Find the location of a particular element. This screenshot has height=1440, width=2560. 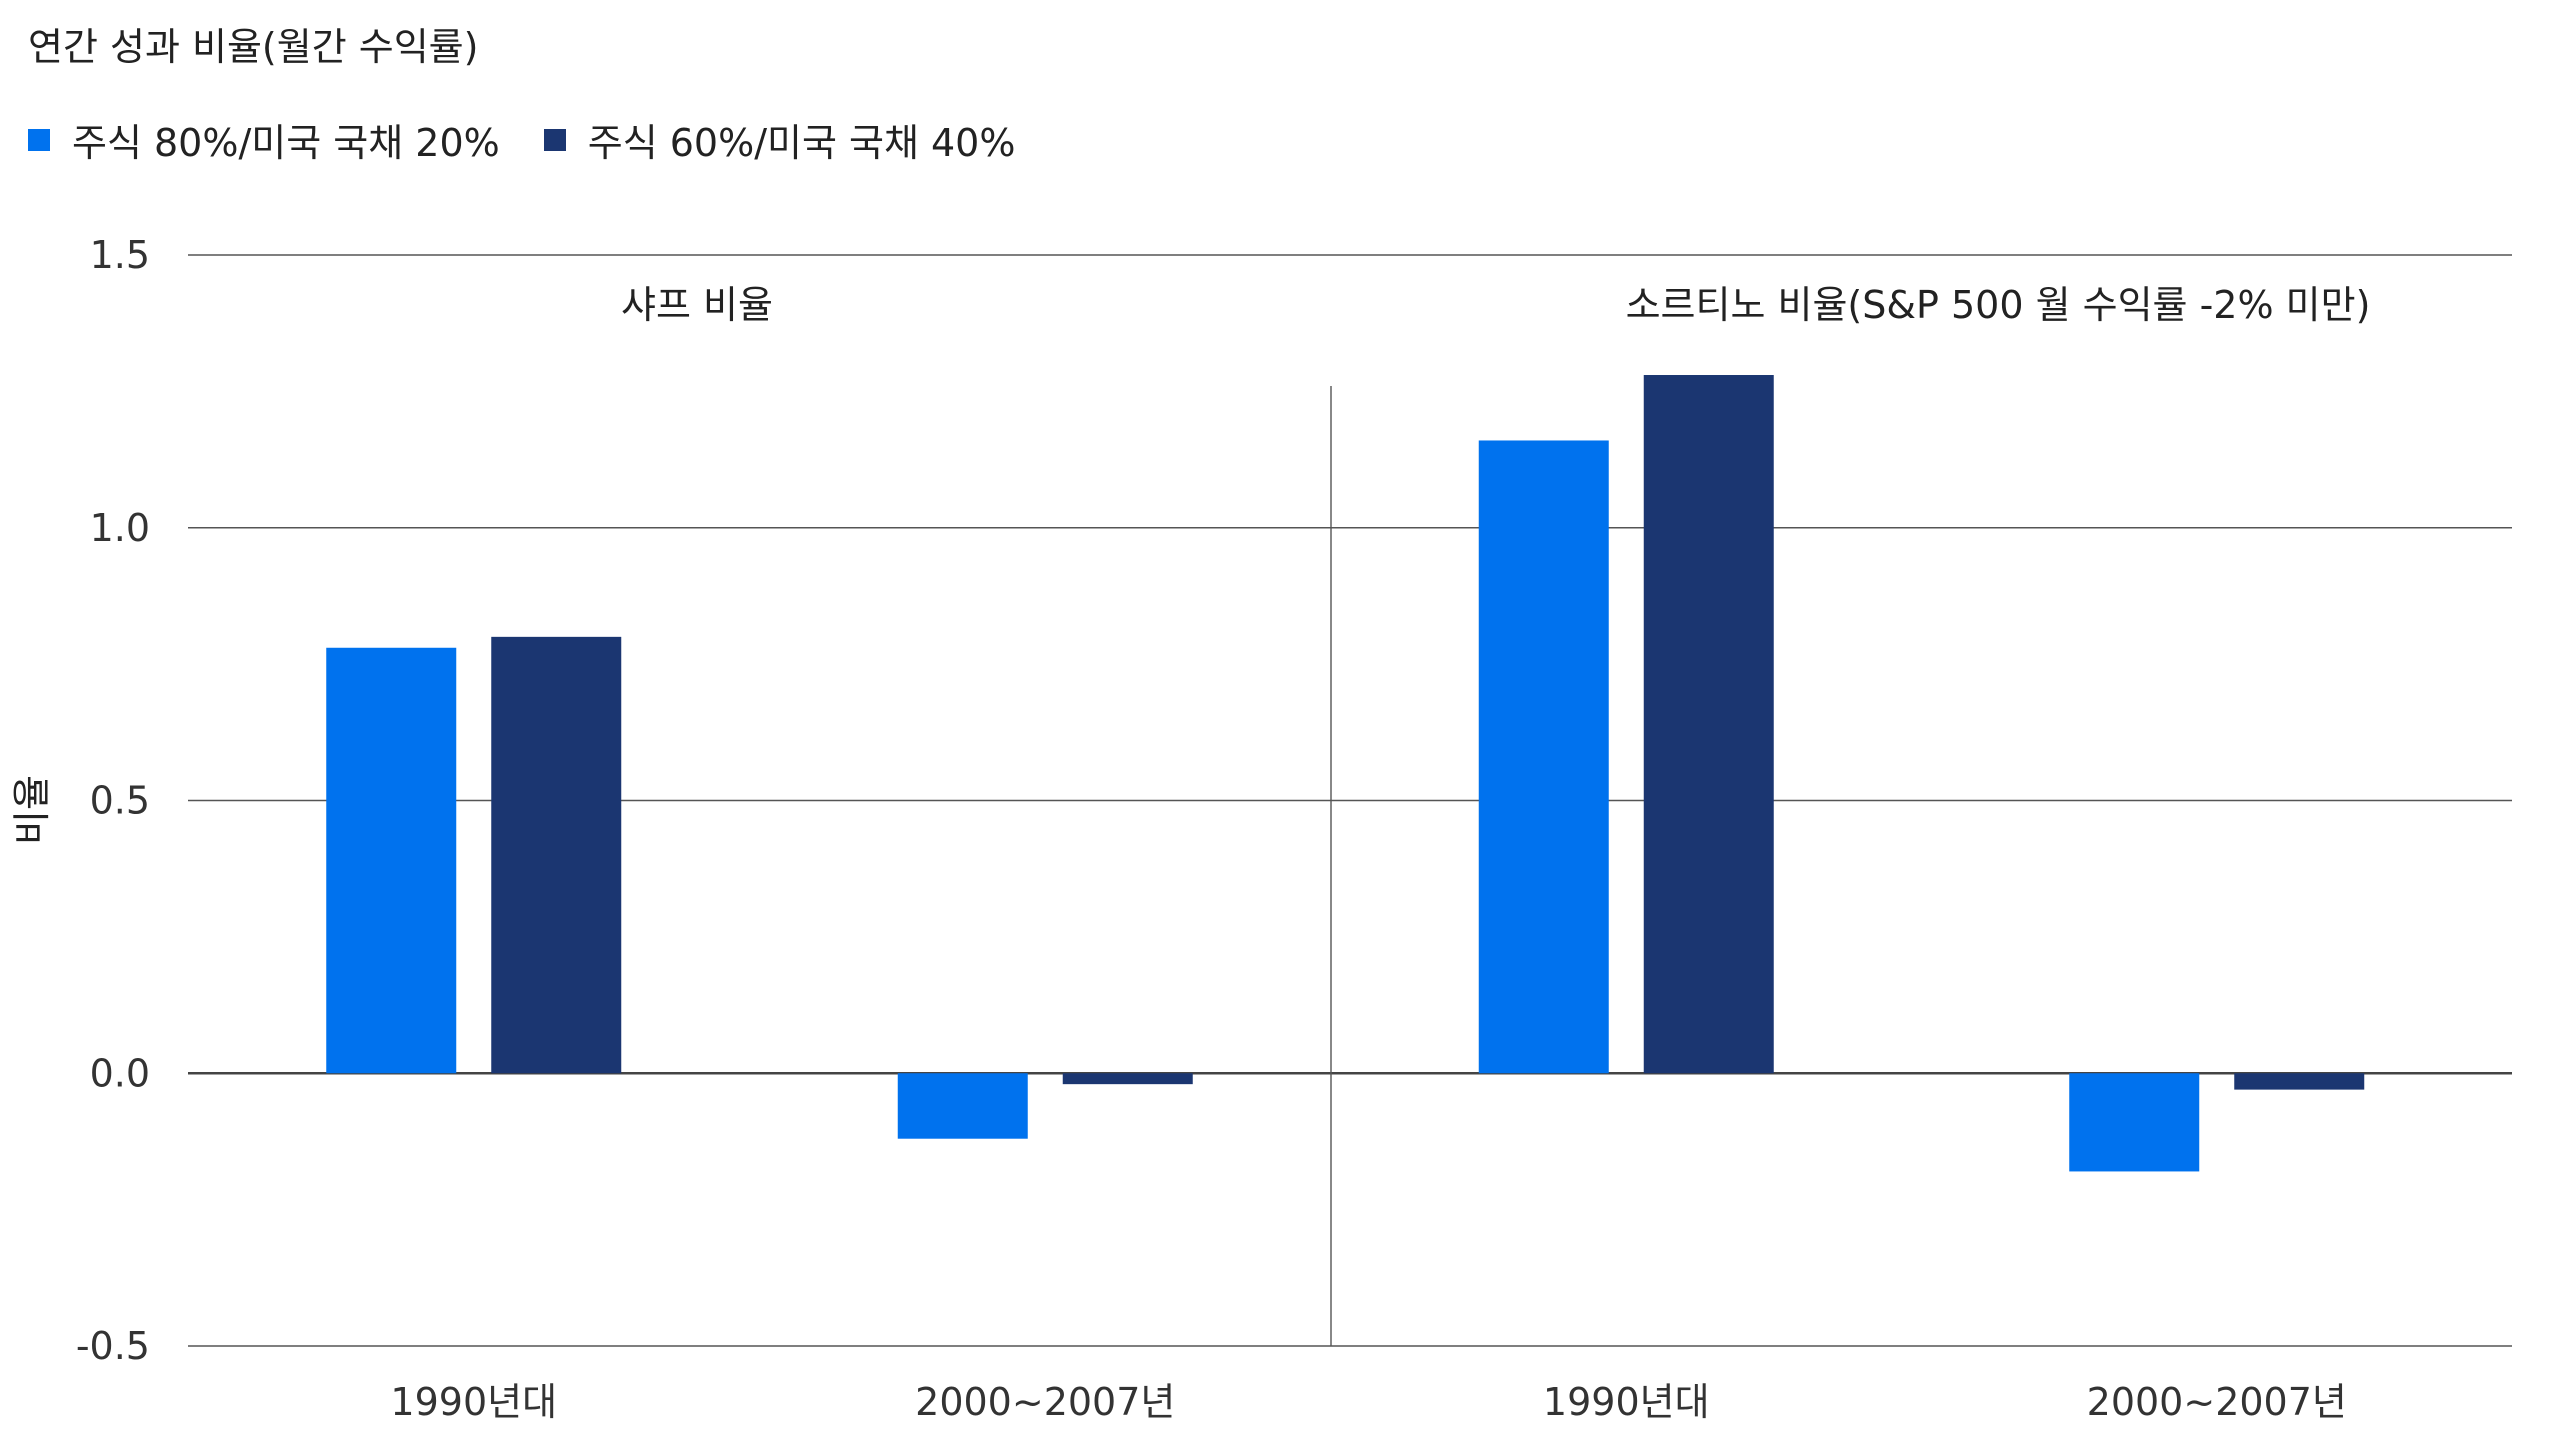

y-axis-label: 비율 is located at coordinates (32, 810).